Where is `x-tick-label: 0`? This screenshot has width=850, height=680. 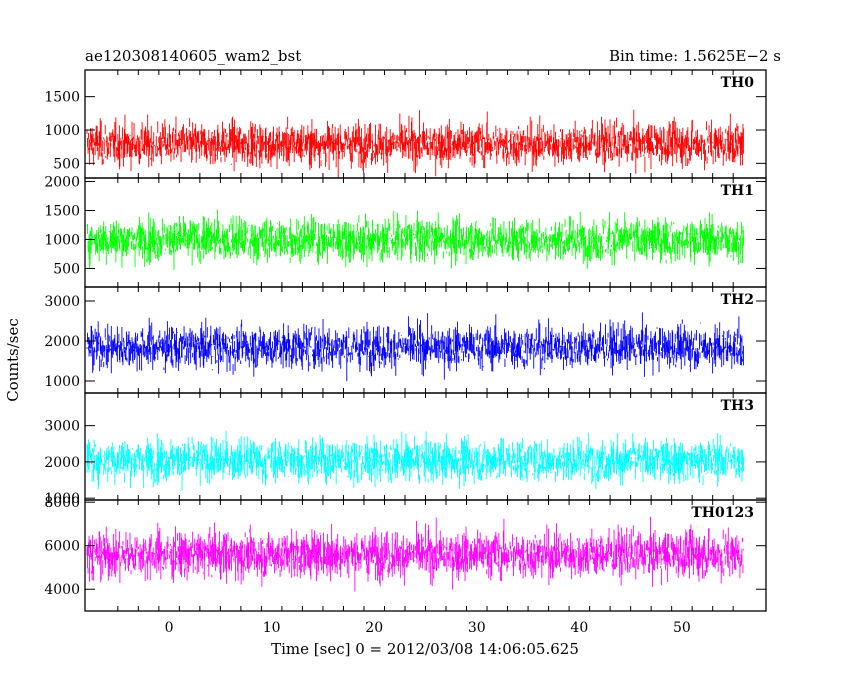
x-tick-label: 0 is located at coordinates (169, 628).